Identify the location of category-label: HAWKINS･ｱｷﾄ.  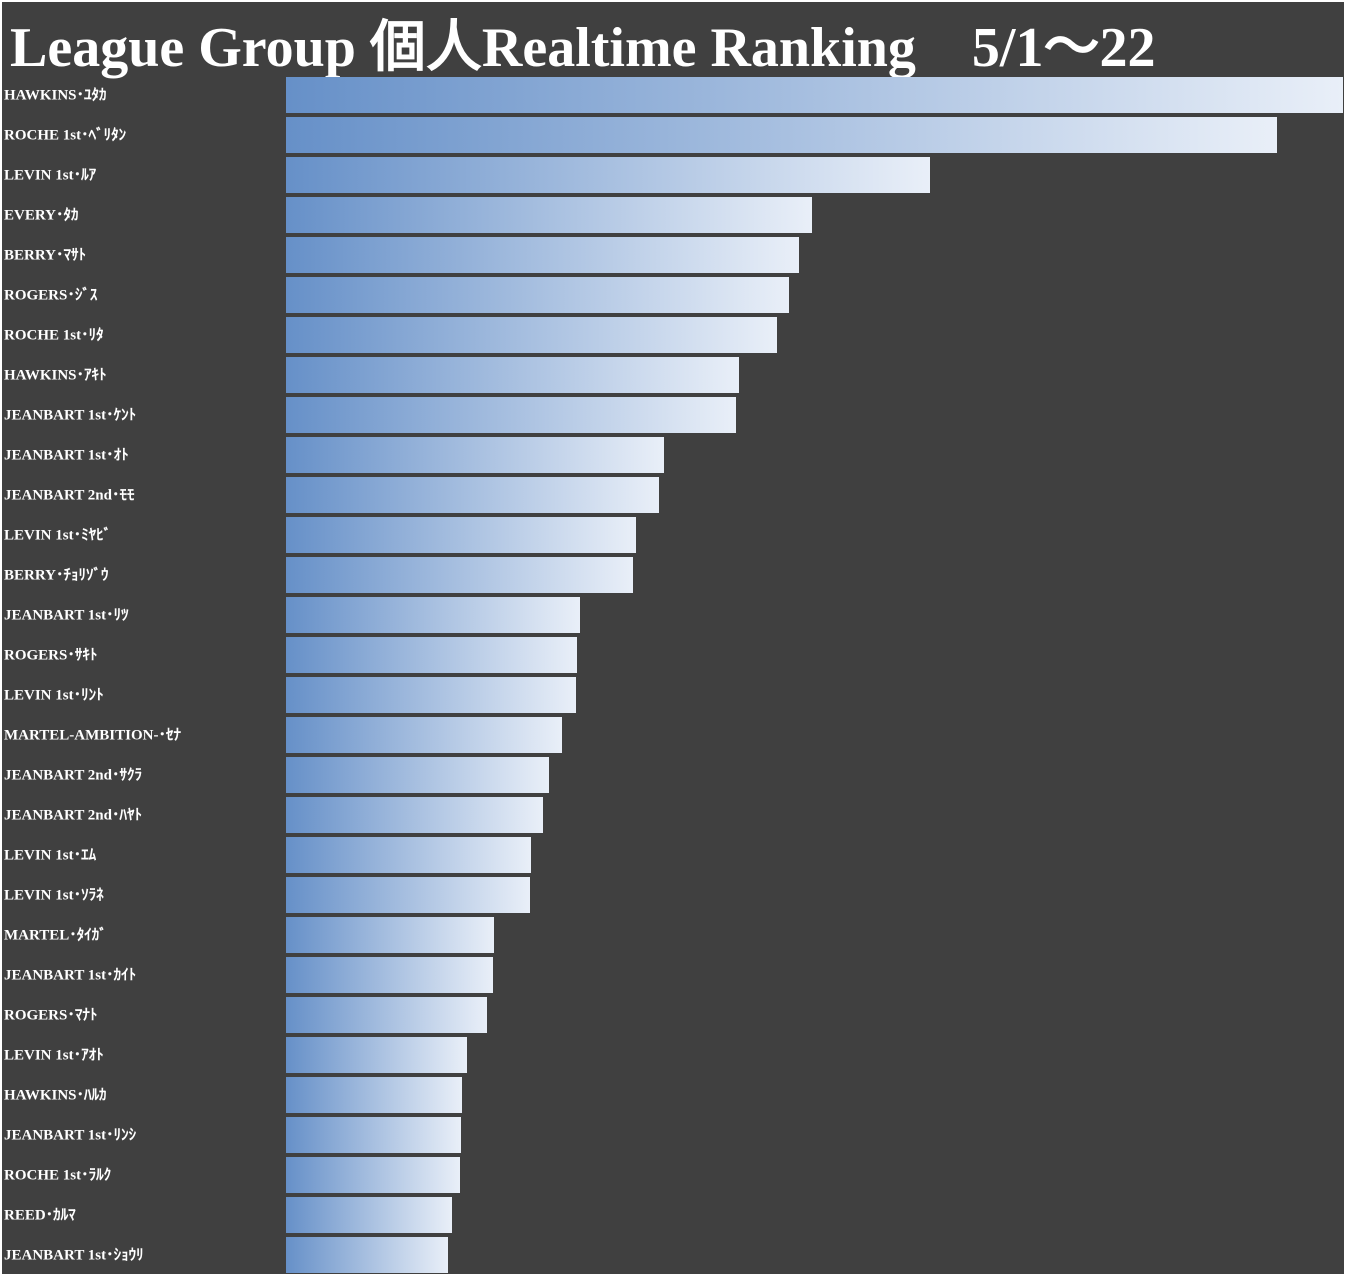
(55, 375).